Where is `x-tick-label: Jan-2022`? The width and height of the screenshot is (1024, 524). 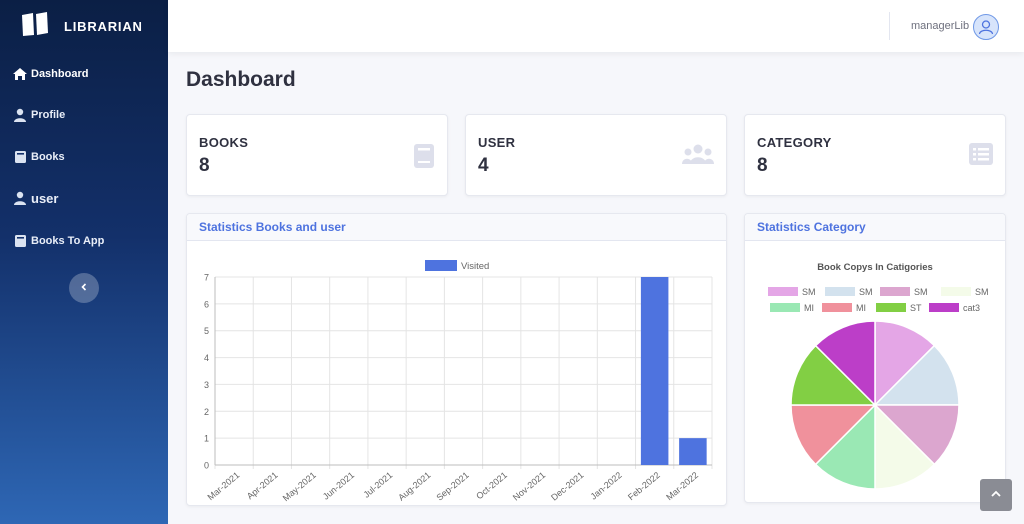
x-tick-label: Jan-2022 is located at coordinates (606, 486).